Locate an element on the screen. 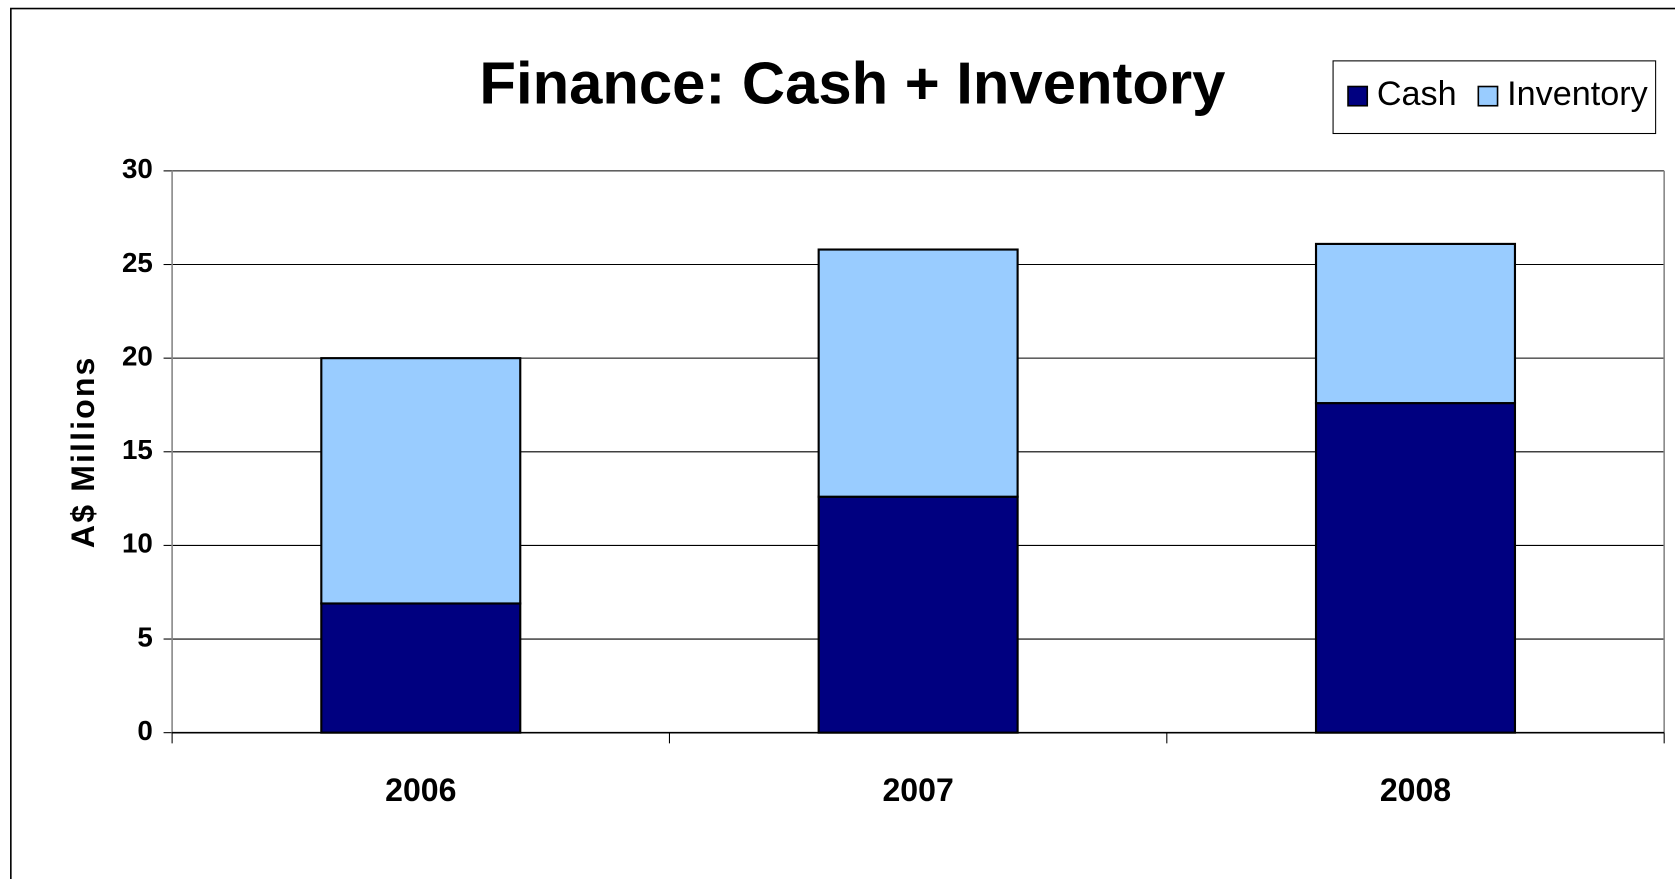  x-tick-label: 2006 is located at coordinates (420, 790).